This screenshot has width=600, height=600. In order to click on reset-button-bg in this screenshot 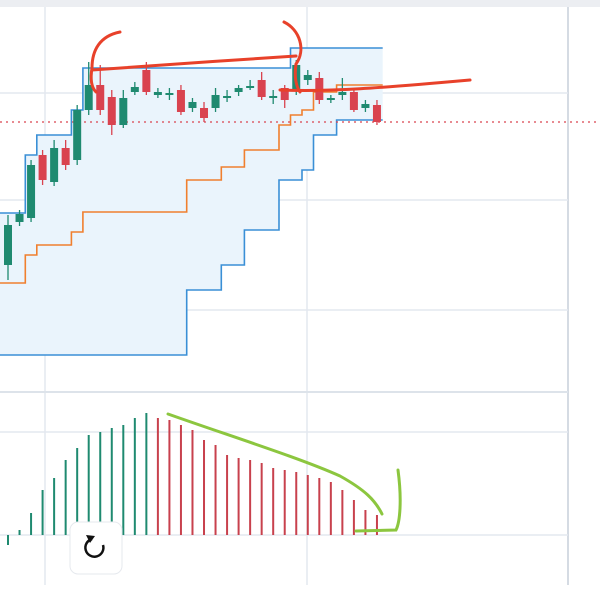, I will do `click(96, 548)`.